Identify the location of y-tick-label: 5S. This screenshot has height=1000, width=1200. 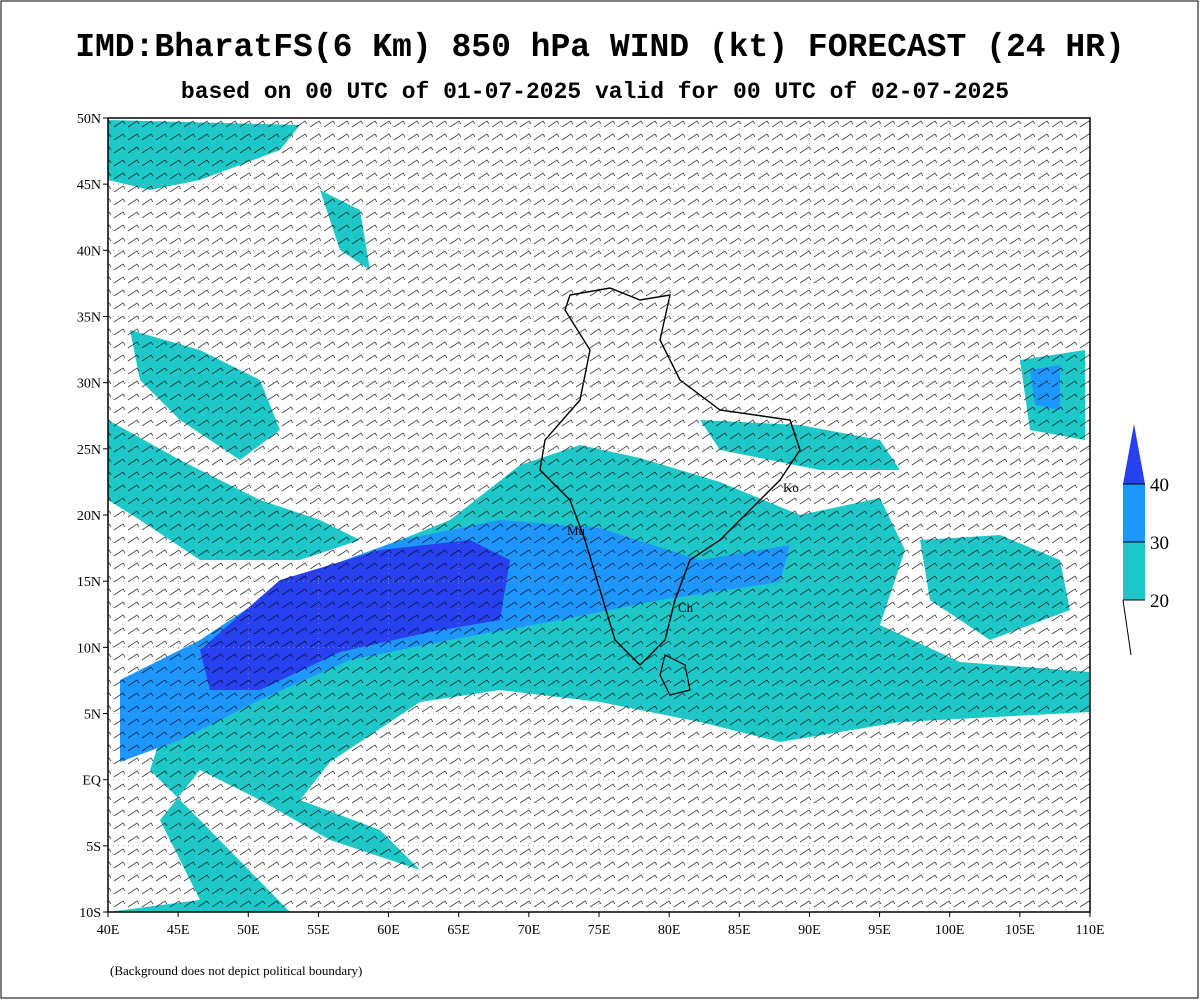
(93, 847).